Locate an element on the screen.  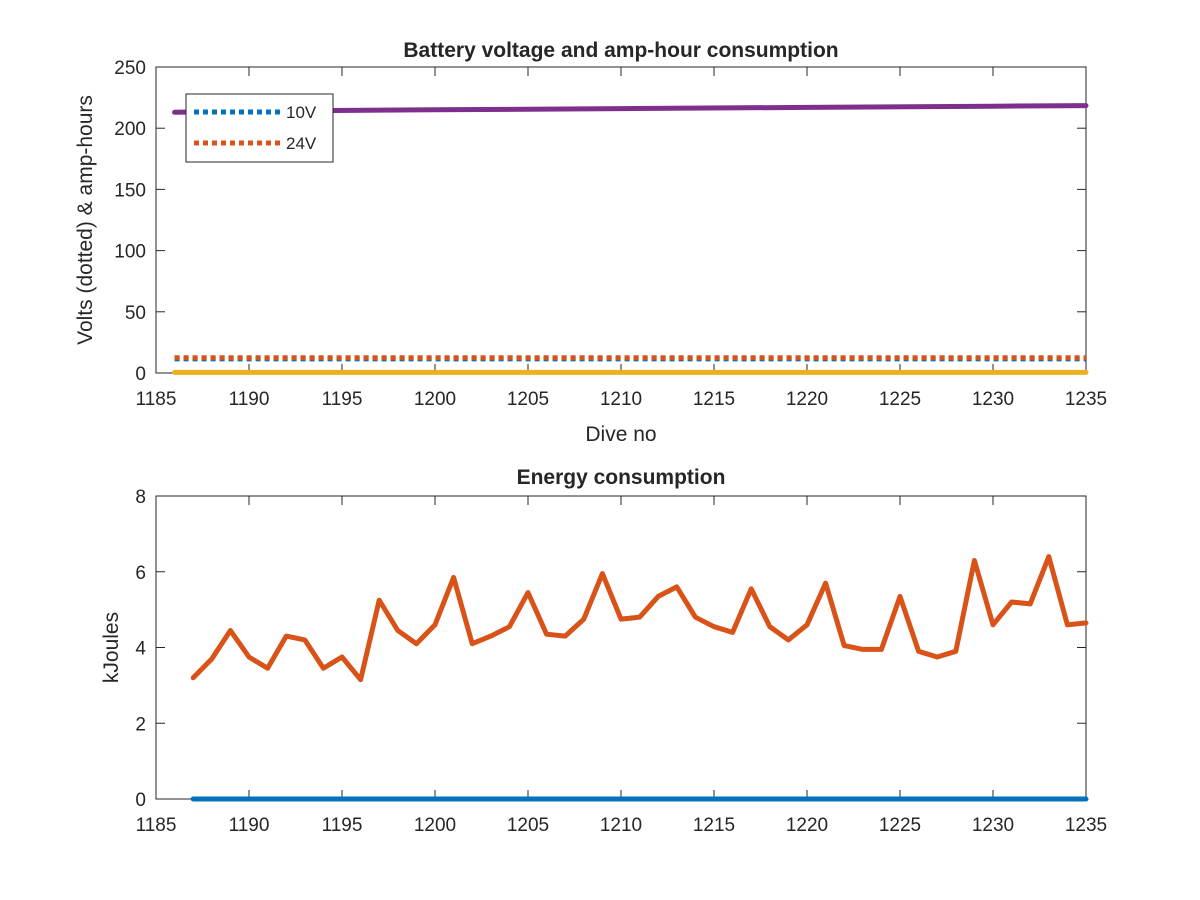
energy-ytick-label: 4 is located at coordinates (140, 649).